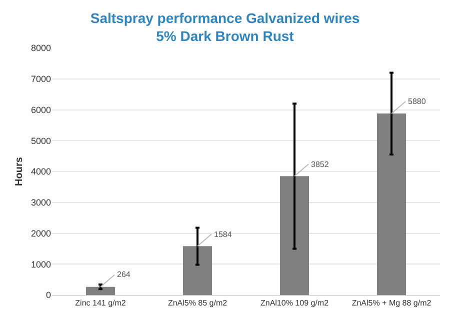  I want to click on chart-subtitle: 5% Dark Brown Rust, so click(225, 36).